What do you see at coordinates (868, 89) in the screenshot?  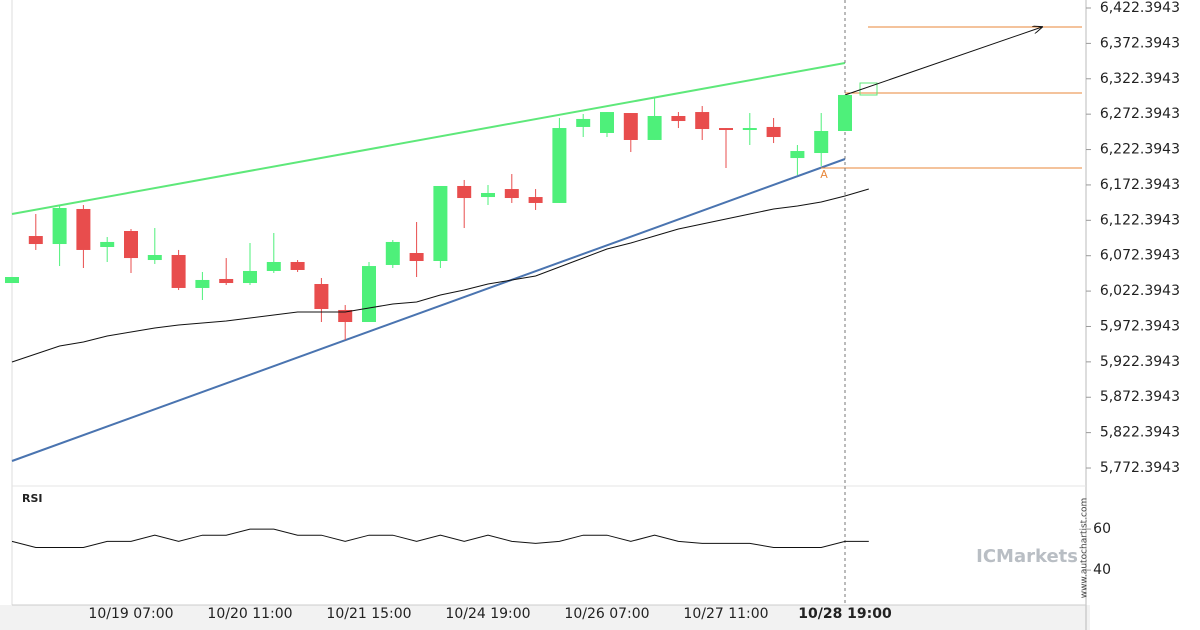 I see `breakout-box` at bounding box center [868, 89].